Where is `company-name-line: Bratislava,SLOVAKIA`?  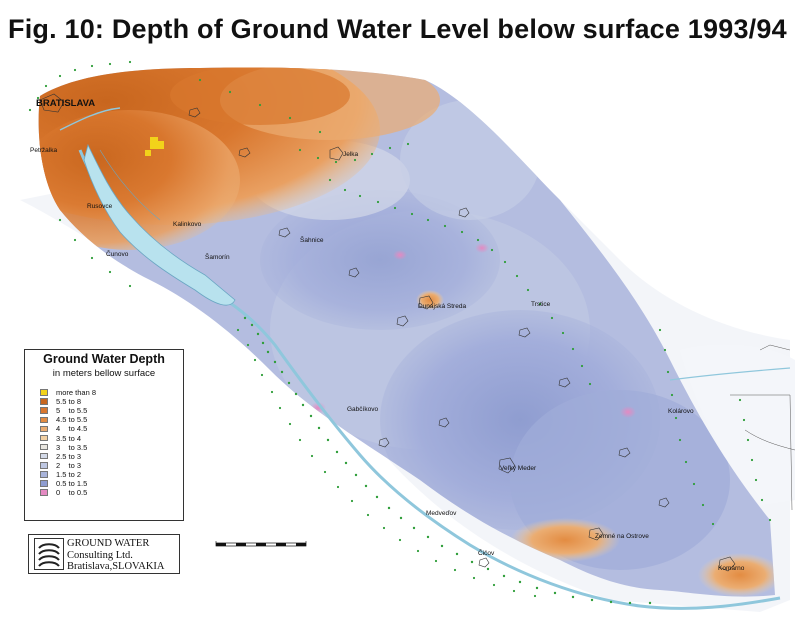 company-name-line: Bratislava,SLOVAKIA is located at coordinates (116, 566).